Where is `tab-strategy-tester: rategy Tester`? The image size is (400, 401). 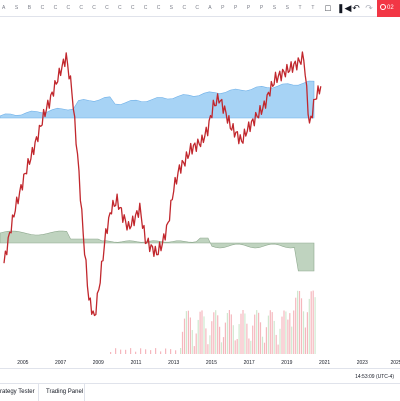
tab-strategy-tester: rategy Tester is located at coordinates (17, 392).